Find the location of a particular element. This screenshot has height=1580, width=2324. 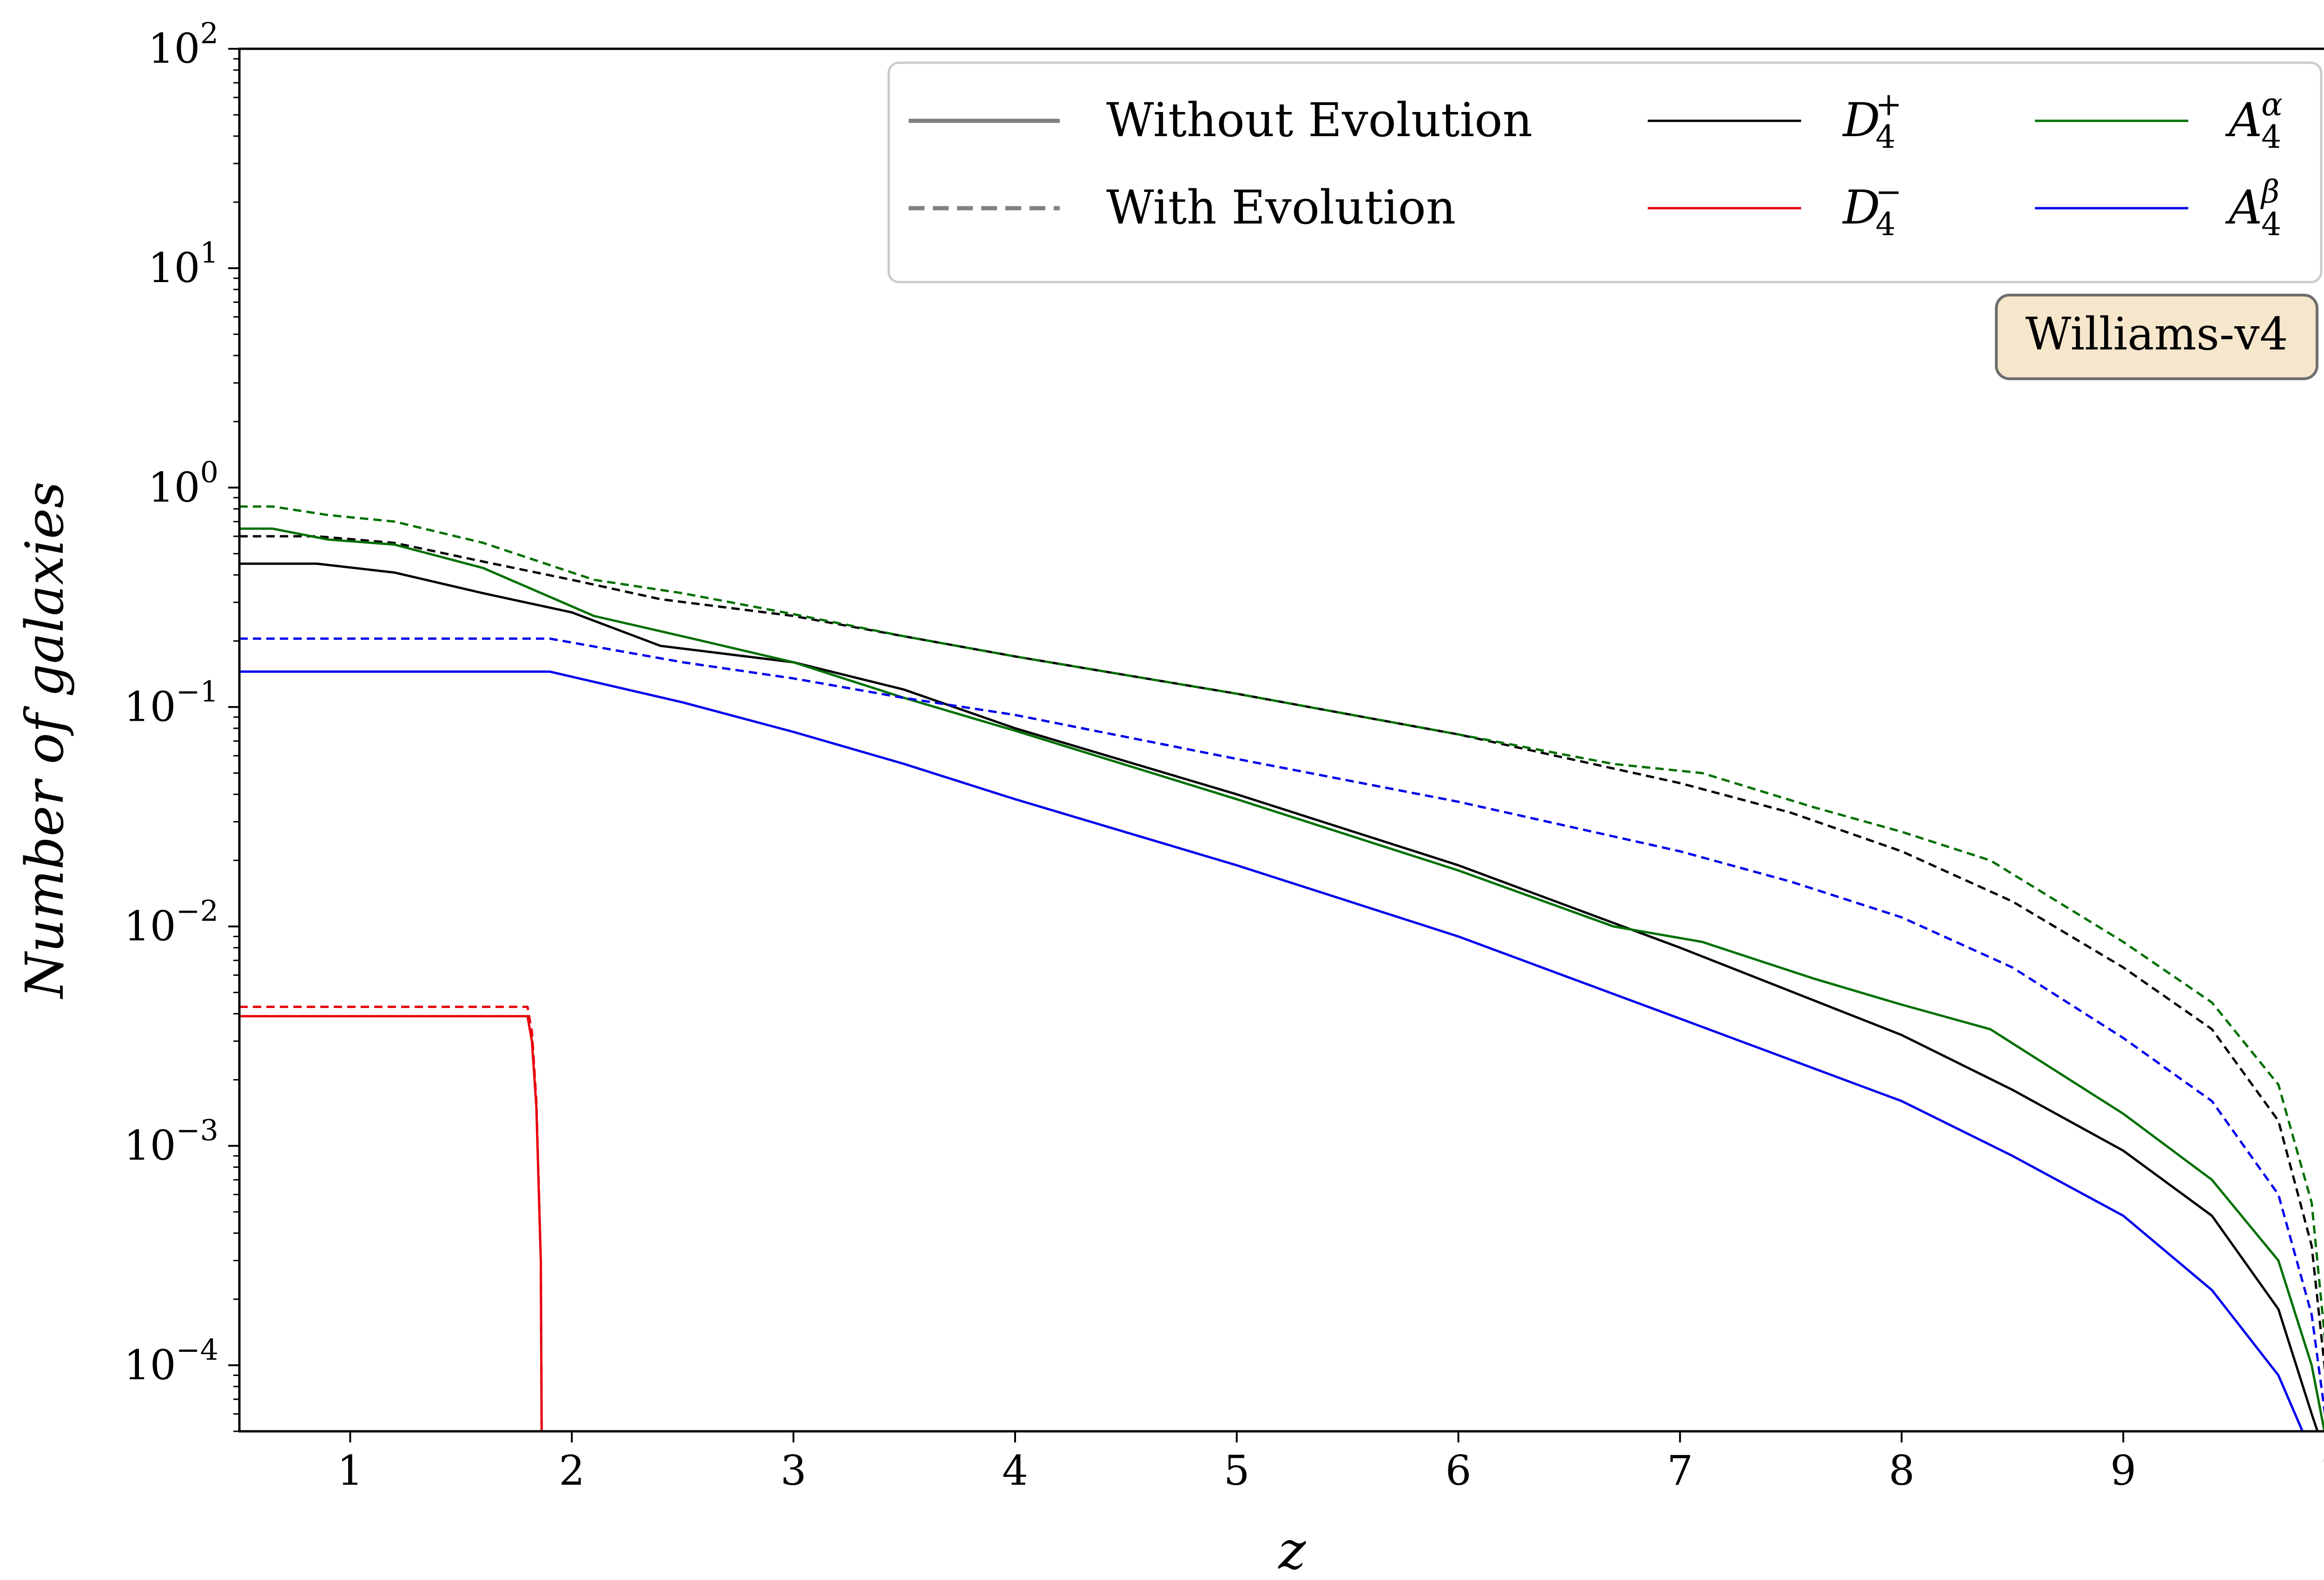

y-axis-label: Number of galaxies is located at coordinates (45, 740).